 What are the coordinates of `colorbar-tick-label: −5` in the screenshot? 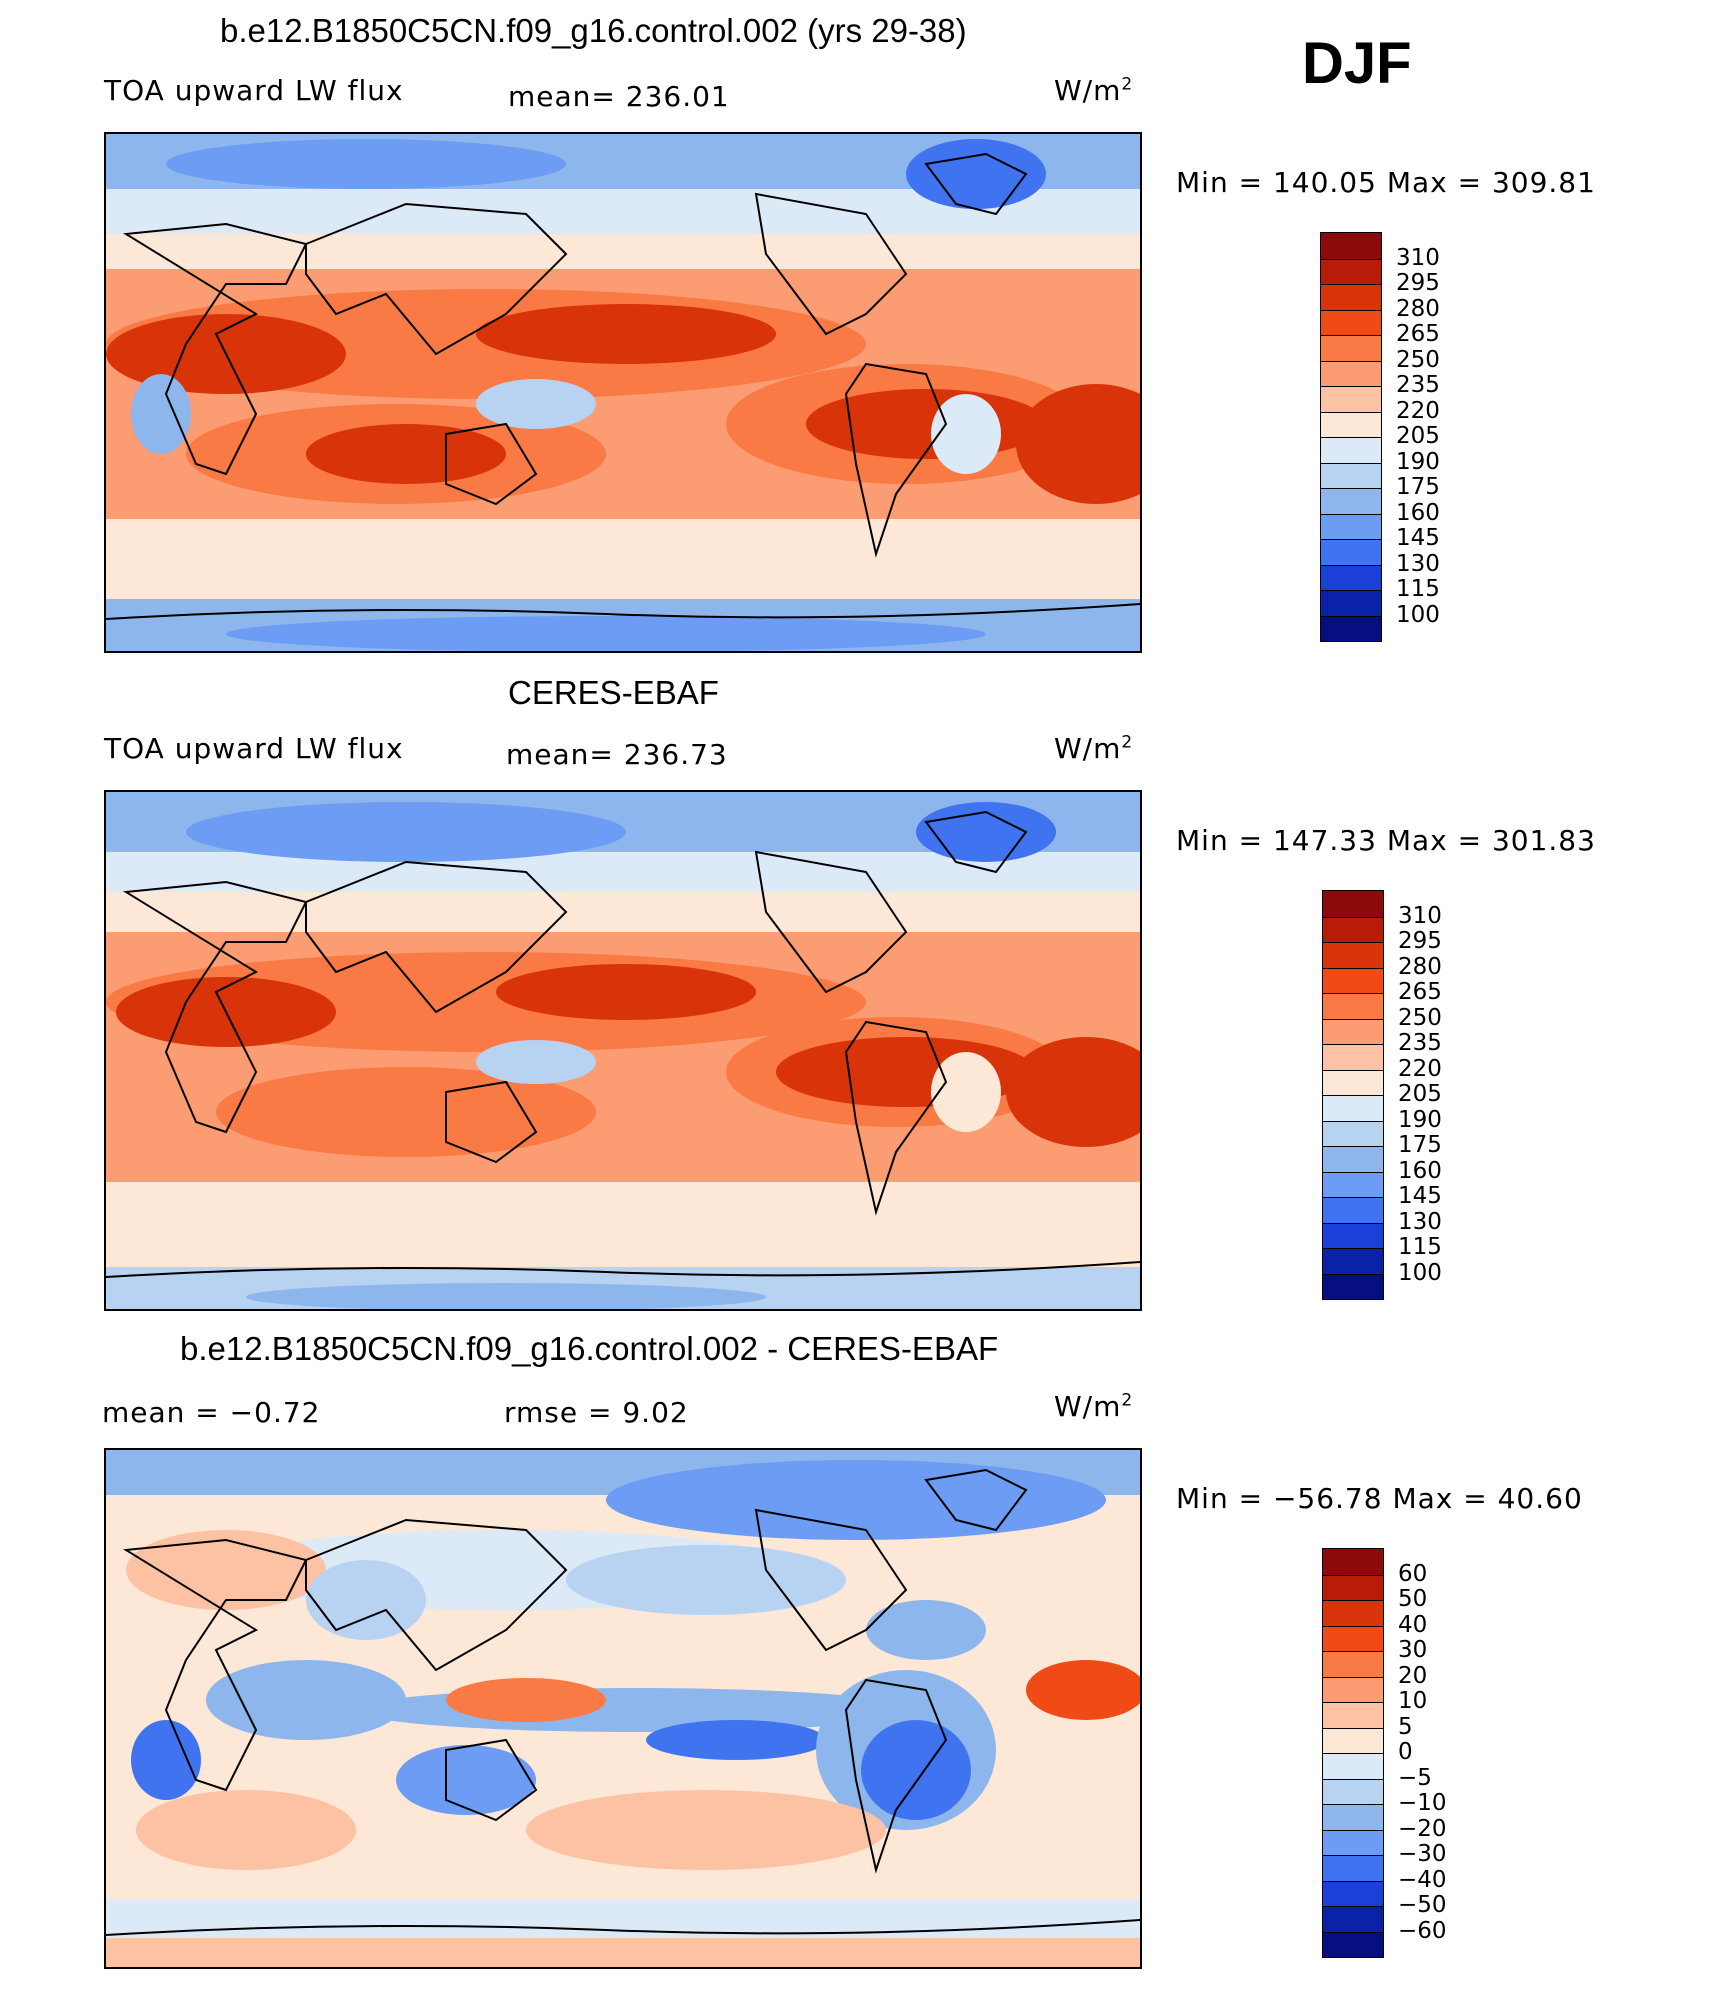 It's located at (1415, 1777).